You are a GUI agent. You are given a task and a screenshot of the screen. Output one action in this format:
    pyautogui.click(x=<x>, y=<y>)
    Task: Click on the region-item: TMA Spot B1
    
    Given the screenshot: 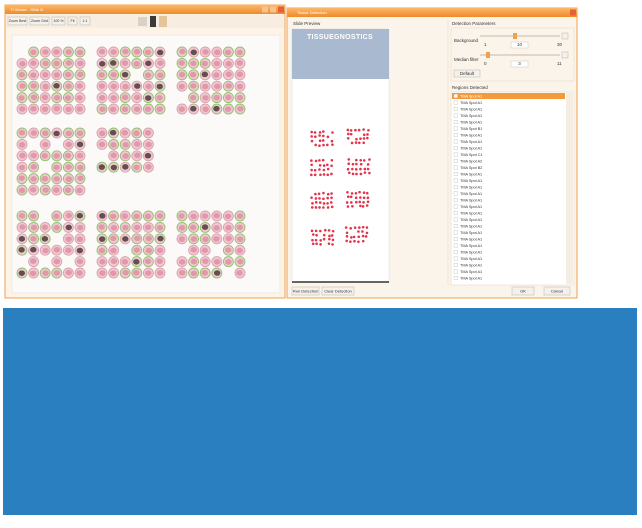 What is the action you would take?
    pyautogui.click(x=471, y=129)
    